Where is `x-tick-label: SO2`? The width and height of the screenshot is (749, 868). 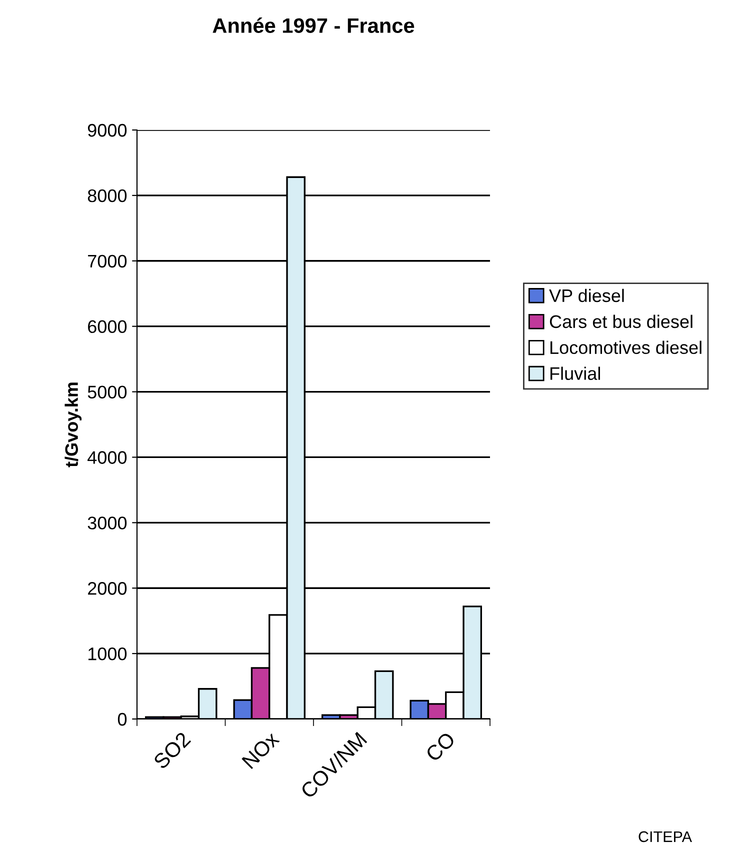 x-tick-label: SO2 is located at coordinates (172, 750).